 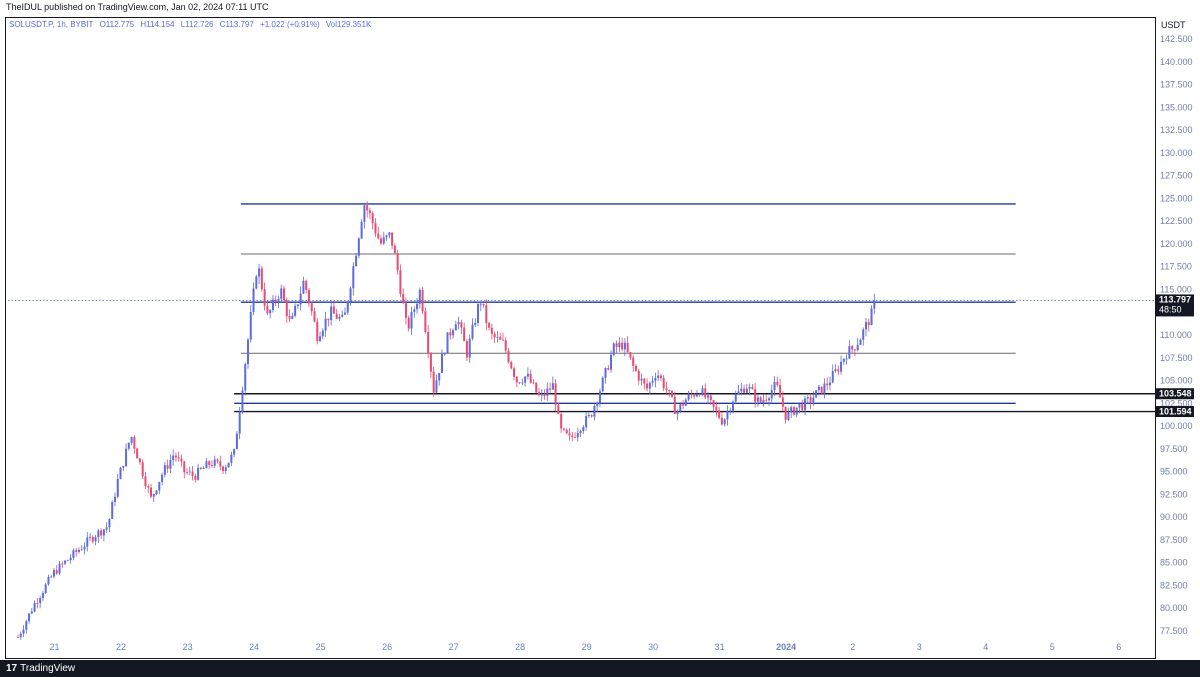 What do you see at coordinates (600, 668) in the screenshot?
I see `footer-bar: 17 TradingView` at bounding box center [600, 668].